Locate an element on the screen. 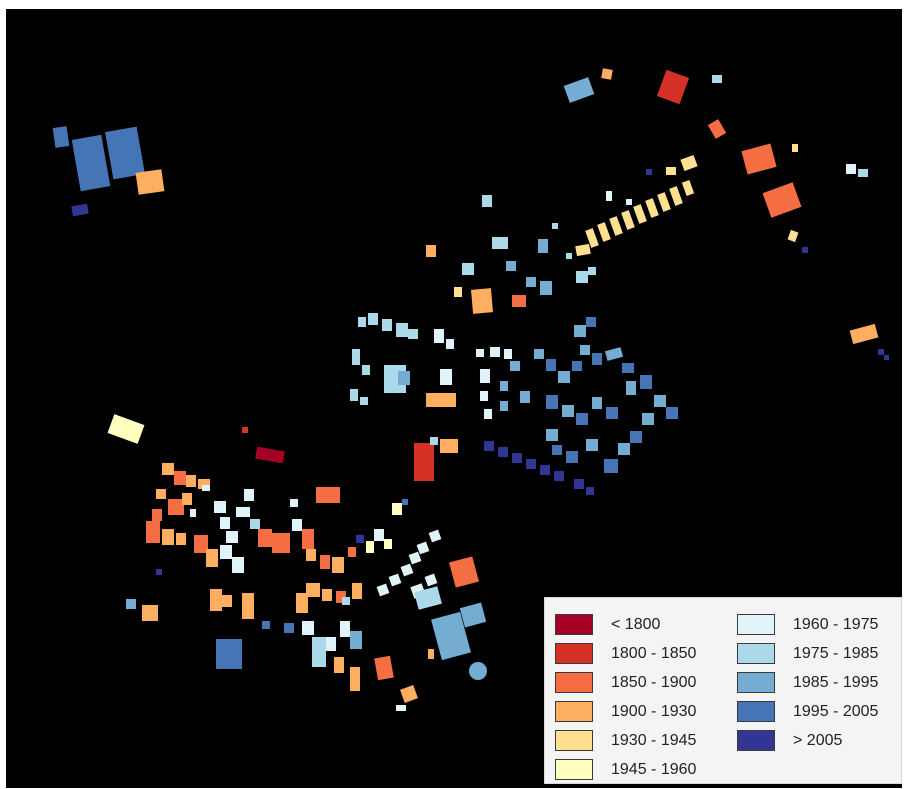 The width and height of the screenshot is (904, 789). legend-label: 1945 - 1960 is located at coordinates (654, 769).